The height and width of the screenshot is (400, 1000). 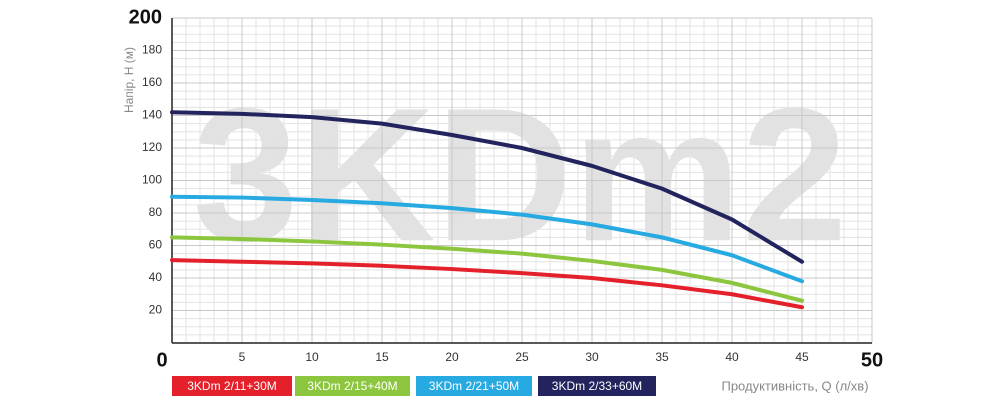 I want to click on x-tick-label: 45, so click(x=802, y=357).